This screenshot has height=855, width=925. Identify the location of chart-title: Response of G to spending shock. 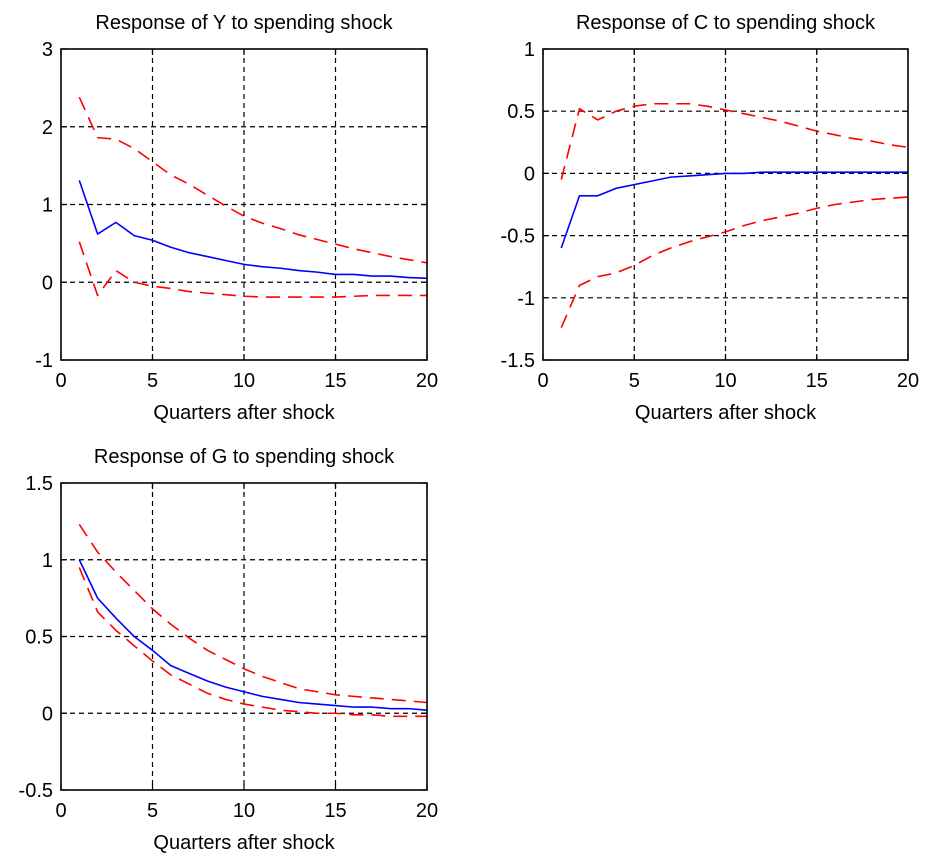
(244, 457).